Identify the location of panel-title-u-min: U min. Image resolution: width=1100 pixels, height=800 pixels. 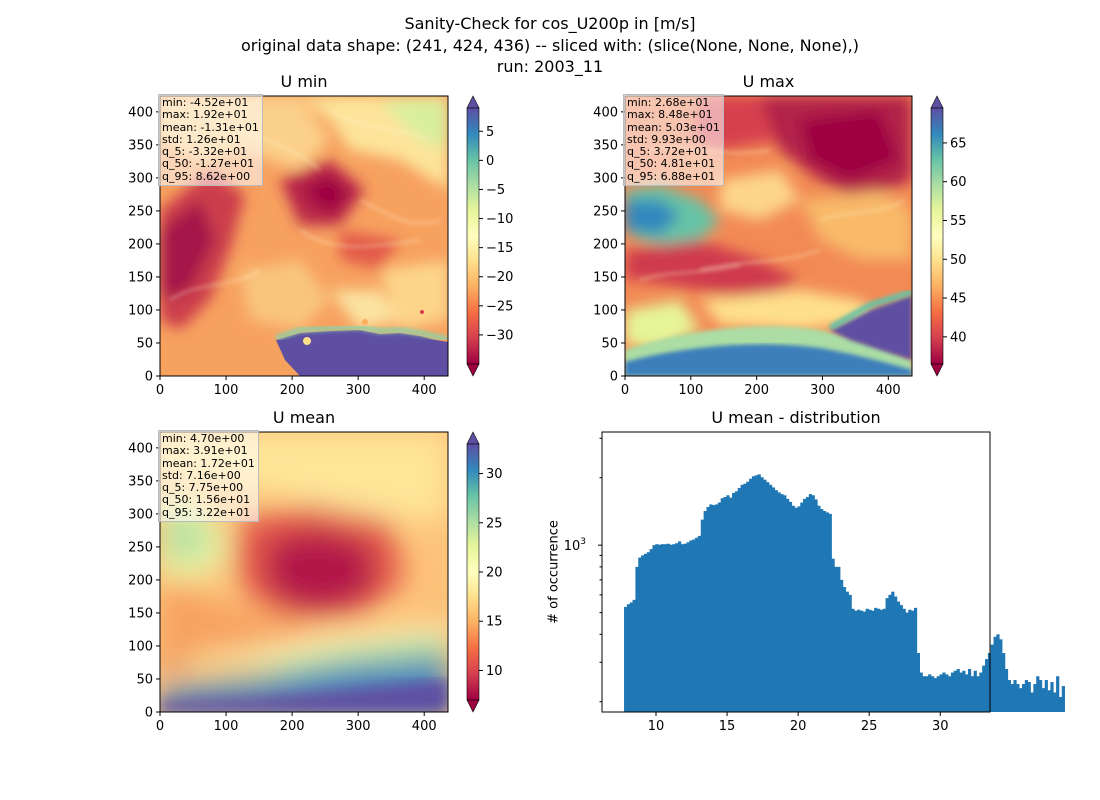
(304, 81).